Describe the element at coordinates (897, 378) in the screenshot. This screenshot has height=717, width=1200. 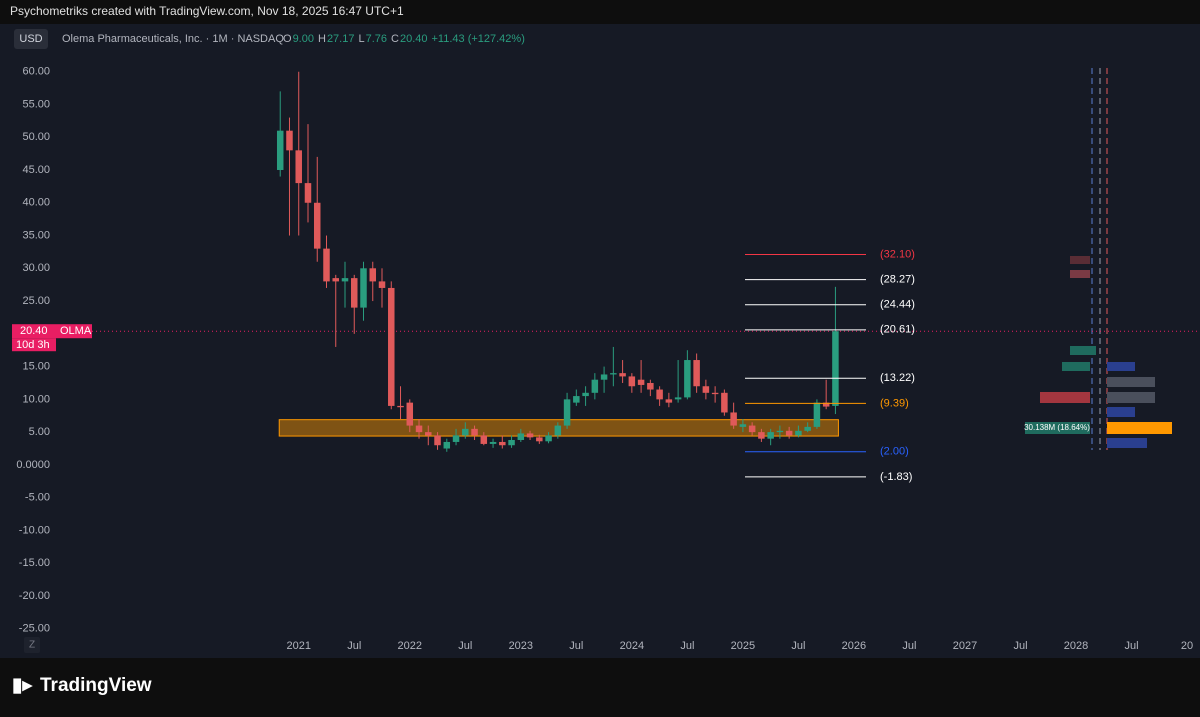
I see `level-label: (13.22)` at that location.